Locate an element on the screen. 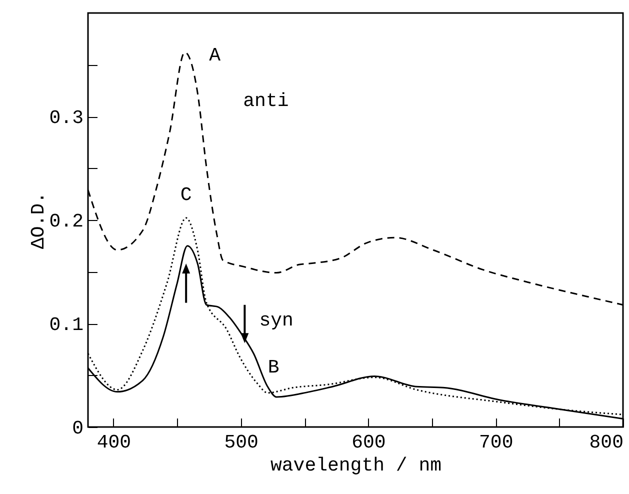 The height and width of the screenshot is (494, 629). annotation: B is located at coordinates (274, 367).